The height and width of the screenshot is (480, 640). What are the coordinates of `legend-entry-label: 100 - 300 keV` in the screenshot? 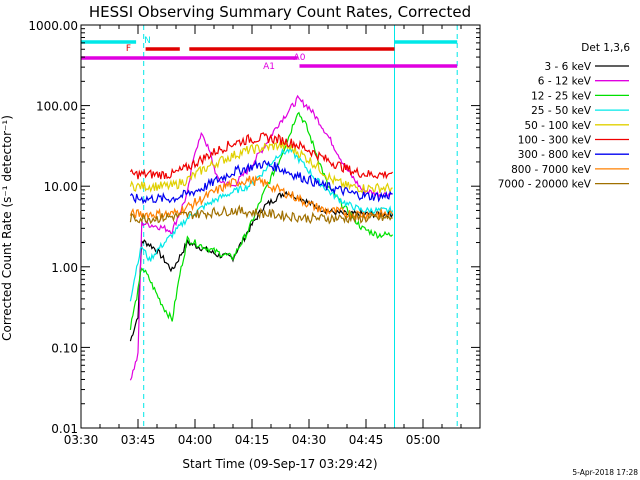 It's located at (555, 141).